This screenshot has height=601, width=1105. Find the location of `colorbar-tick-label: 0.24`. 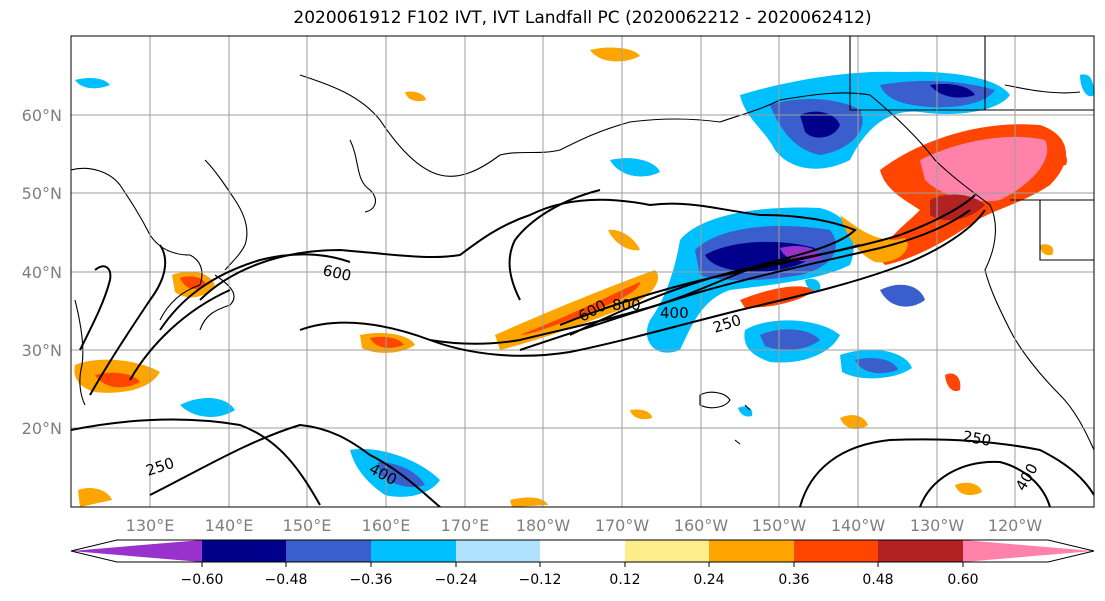

colorbar-tick-label: 0.24 is located at coordinates (708, 580).